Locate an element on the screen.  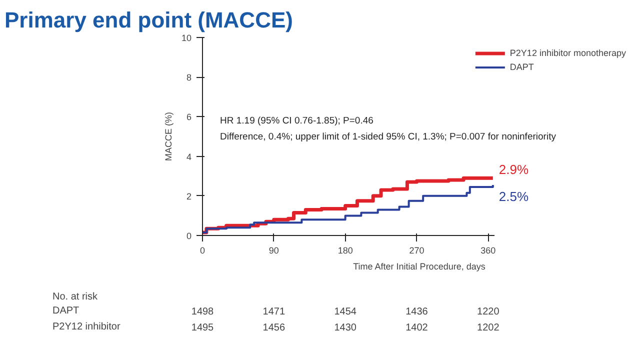
chart-title: Primary end point (MACCE) is located at coordinates (148, 20).